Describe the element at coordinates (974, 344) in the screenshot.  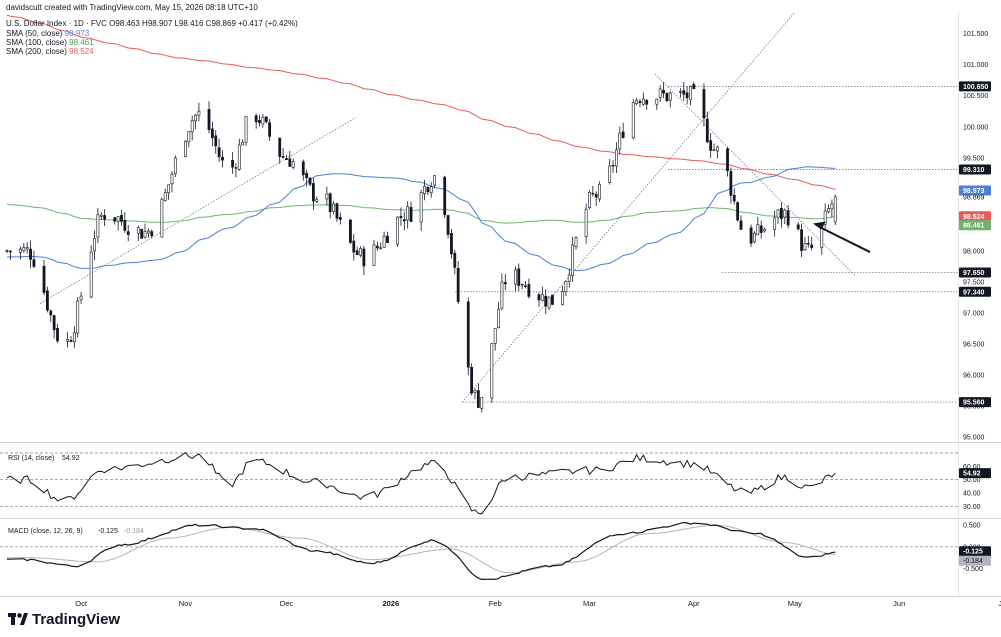
I see `y-tick-label: 96.500` at that location.